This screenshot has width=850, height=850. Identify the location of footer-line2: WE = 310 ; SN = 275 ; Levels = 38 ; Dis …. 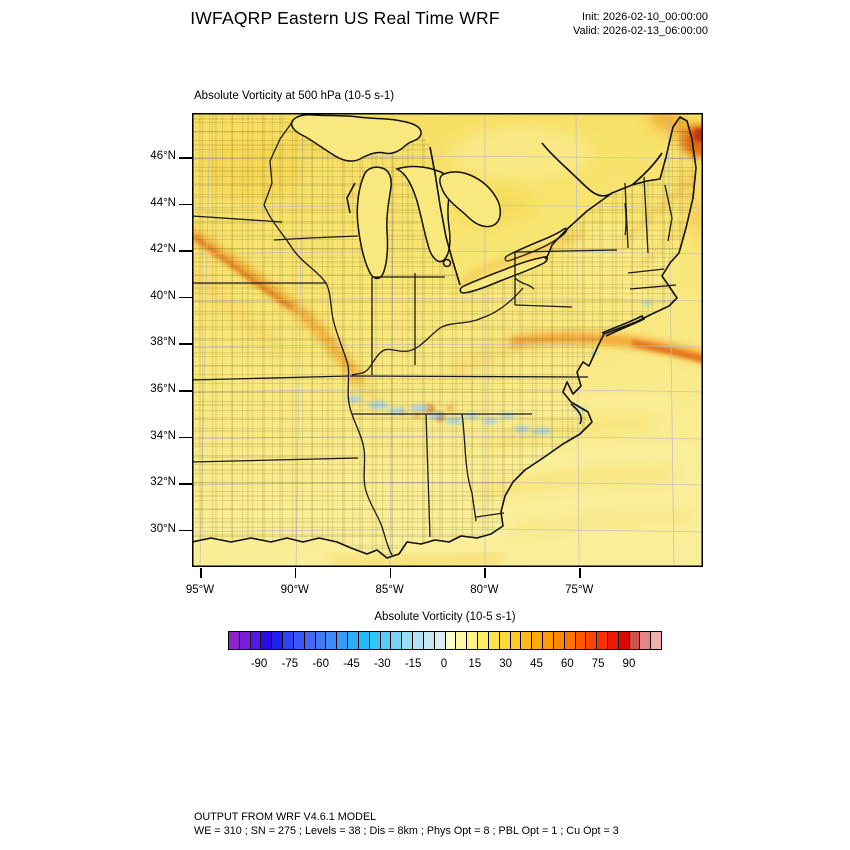
(406, 831).